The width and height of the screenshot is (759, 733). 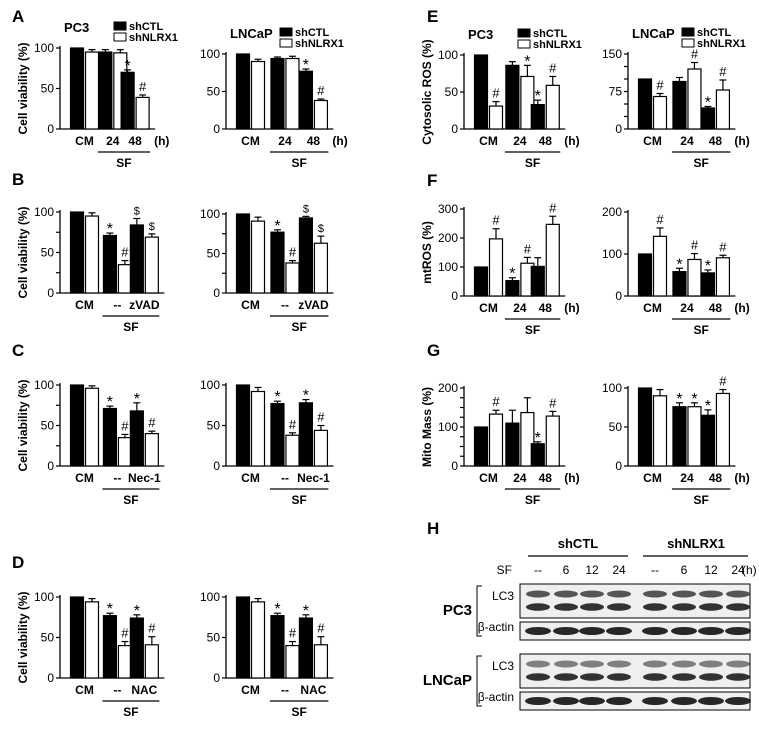 What do you see at coordinates (144, 305) in the screenshot?
I see `x-tick-label: zVAD` at bounding box center [144, 305].